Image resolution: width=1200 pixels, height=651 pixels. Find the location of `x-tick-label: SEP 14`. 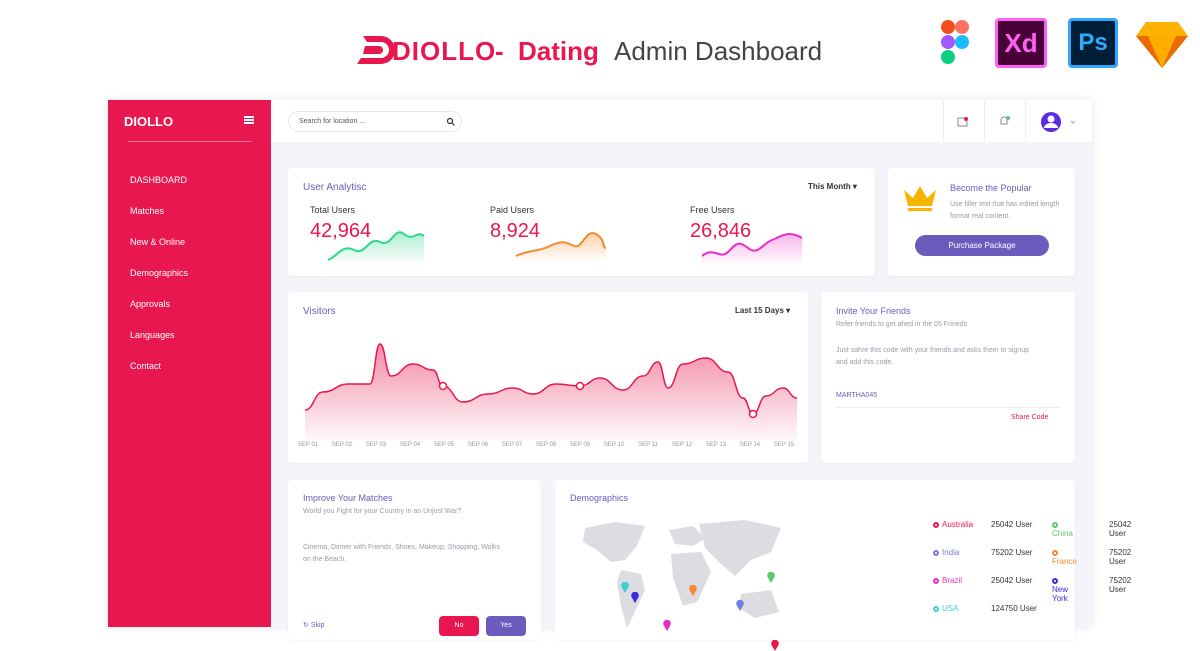

x-tick-label: SEP 14 is located at coordinates (750, 445).